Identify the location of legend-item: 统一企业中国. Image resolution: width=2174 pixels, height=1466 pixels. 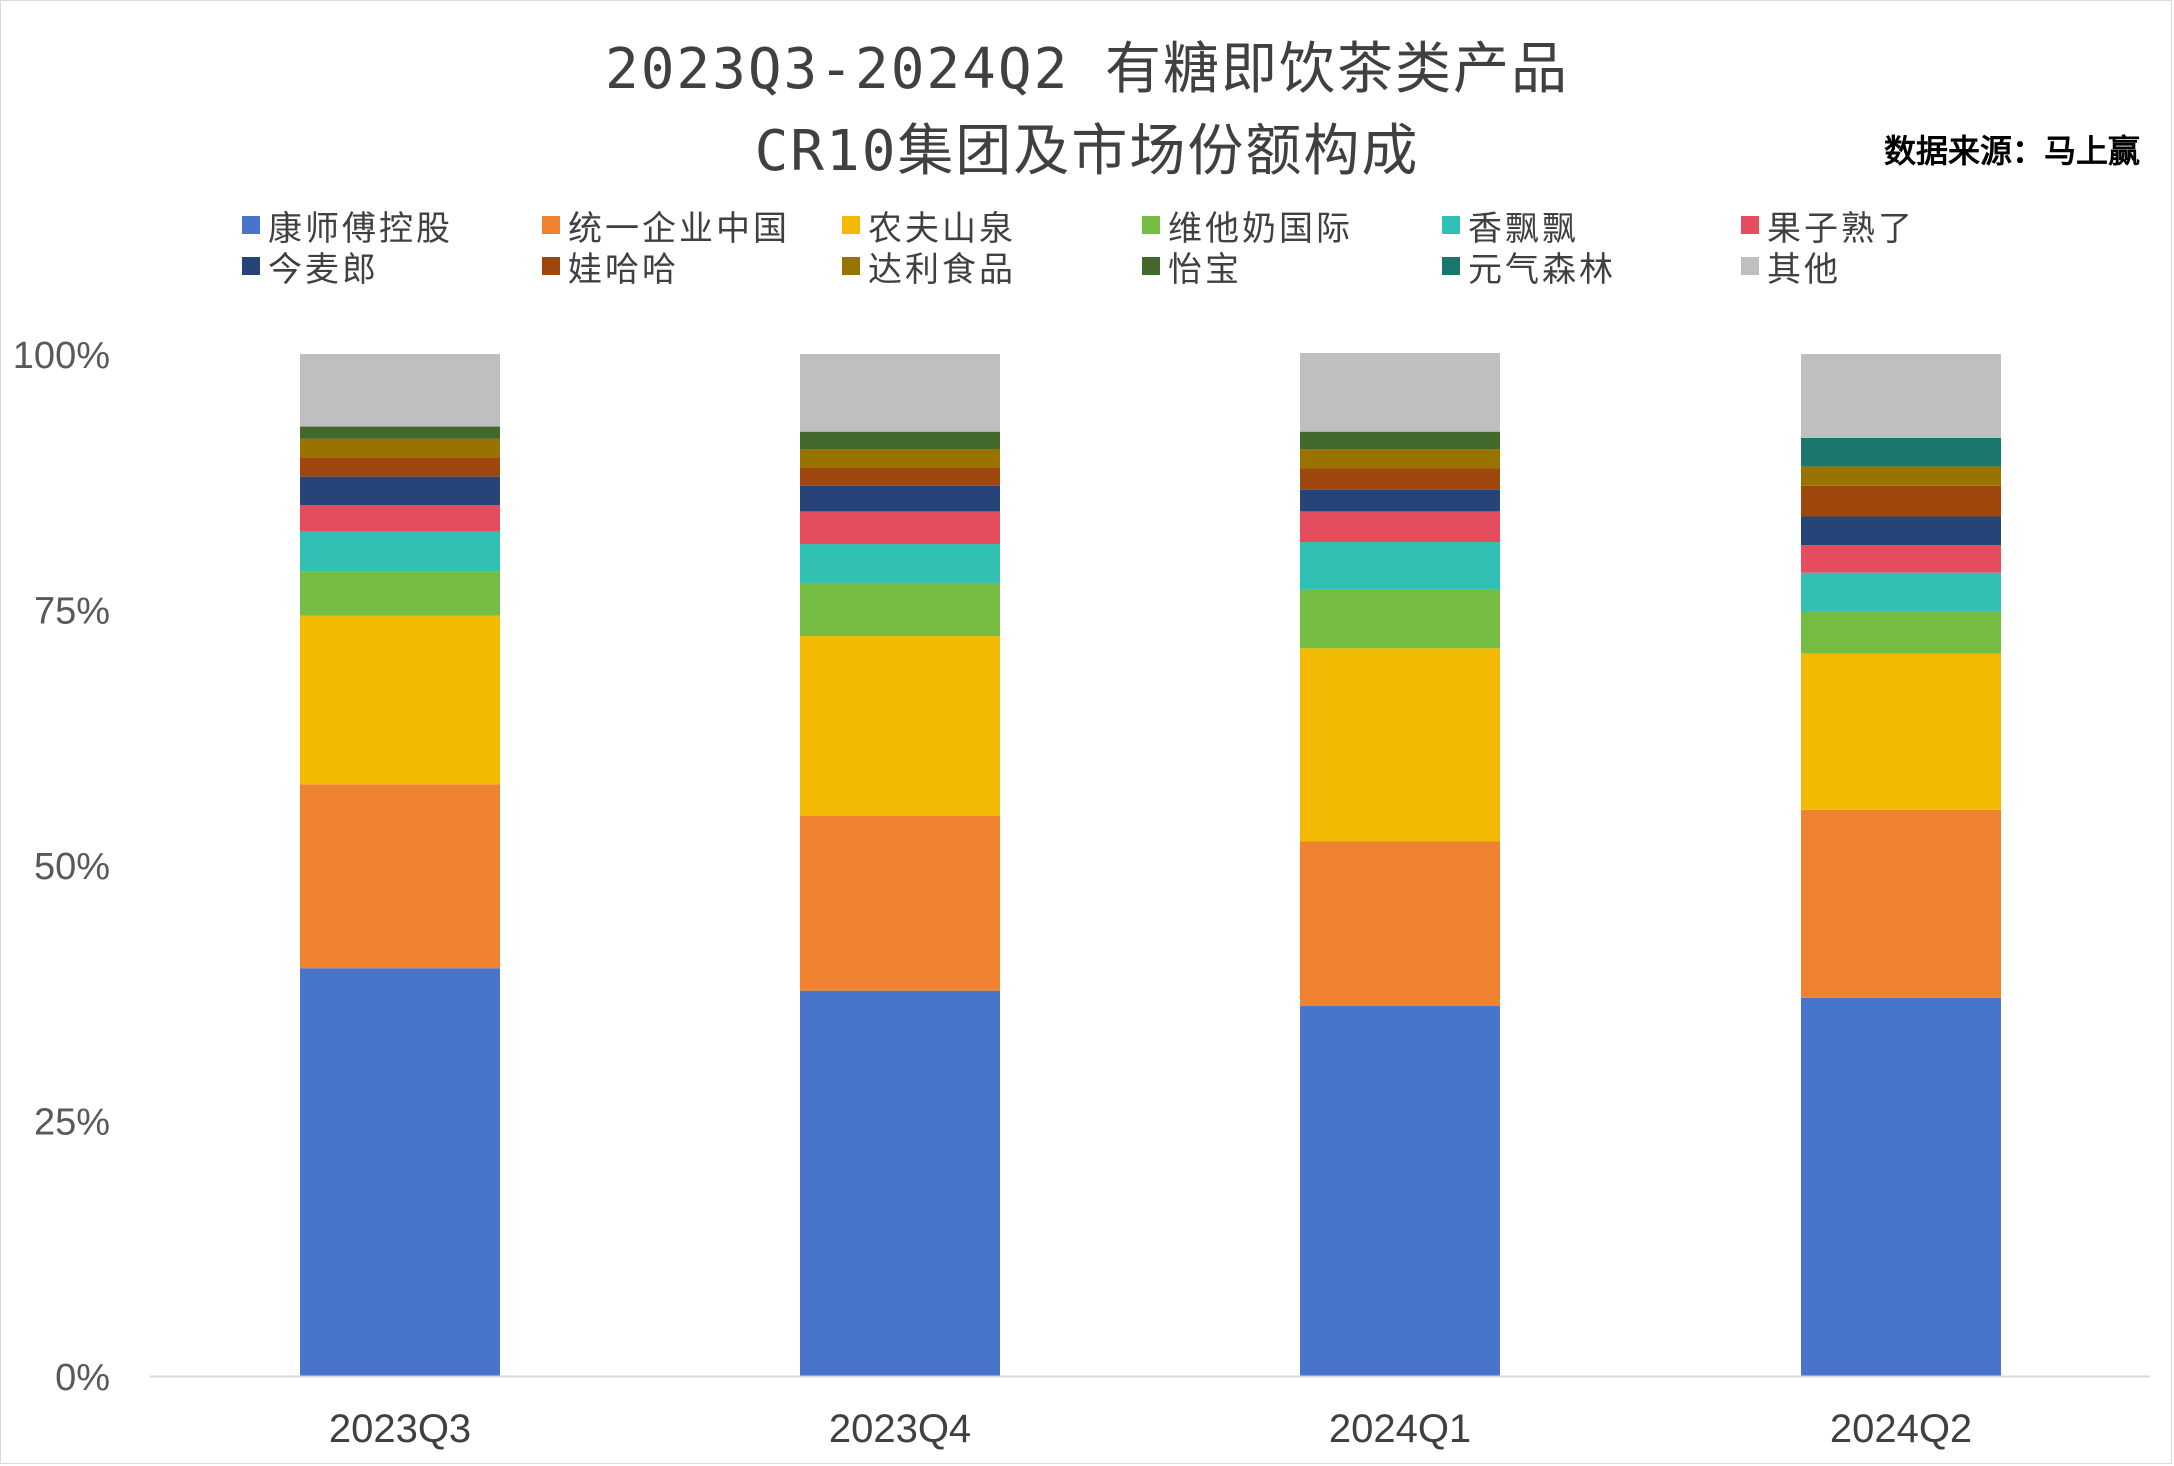
(666, 227).